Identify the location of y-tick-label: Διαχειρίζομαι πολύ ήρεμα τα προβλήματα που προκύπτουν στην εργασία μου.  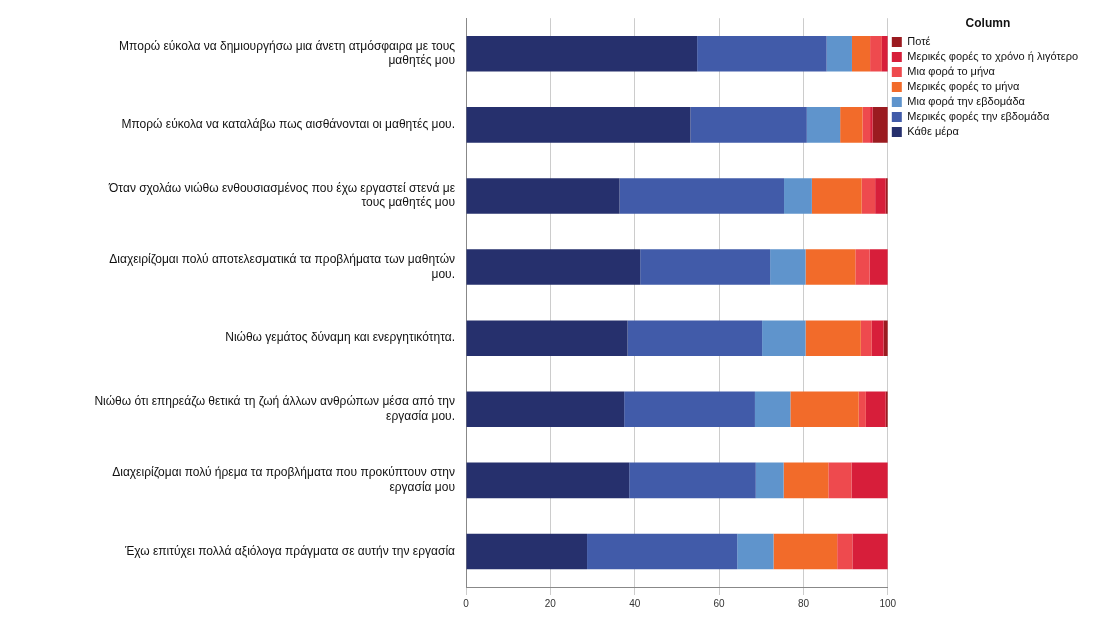
(283, 479).